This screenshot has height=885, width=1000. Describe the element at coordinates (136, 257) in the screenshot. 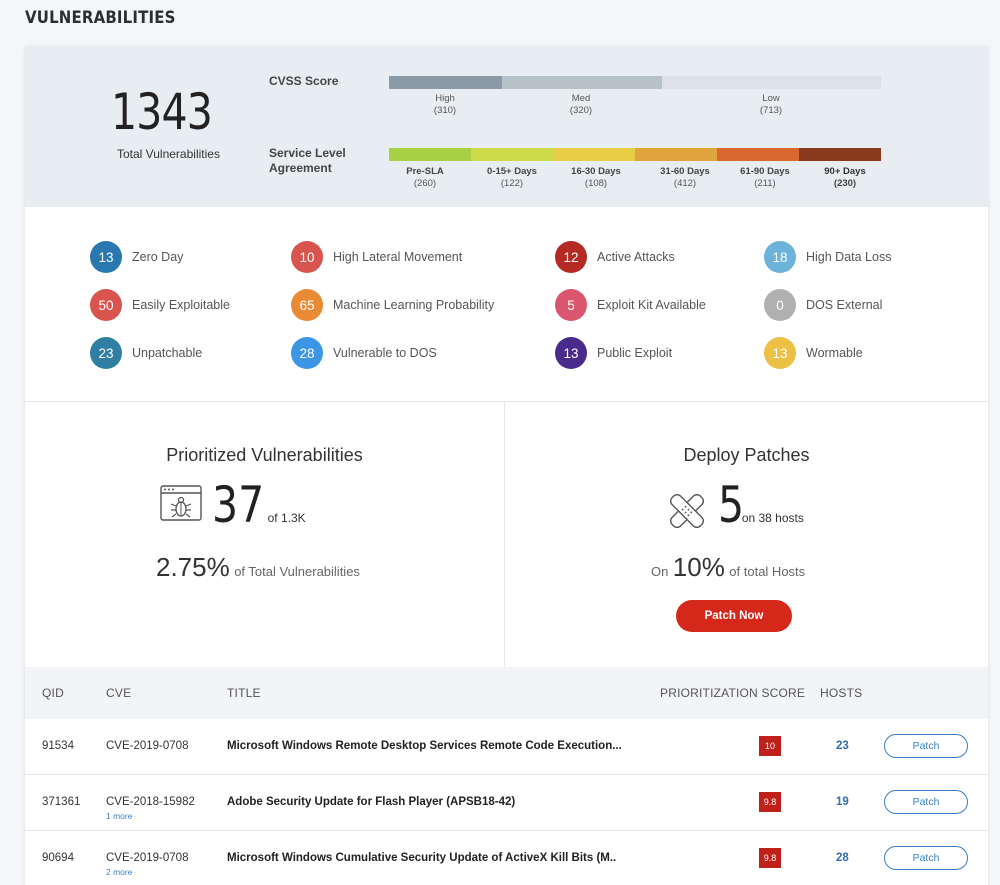

I see `badge-zero-day: 13 Zero Day` at that location.